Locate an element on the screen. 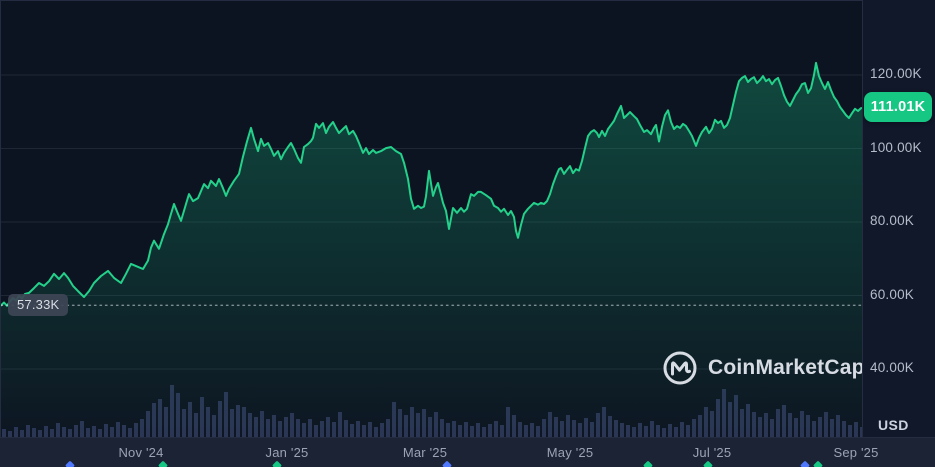 The width and height of the screenshot is (935, 467). y-axis-tick: 120.00K is located at coordinates (896, 73).